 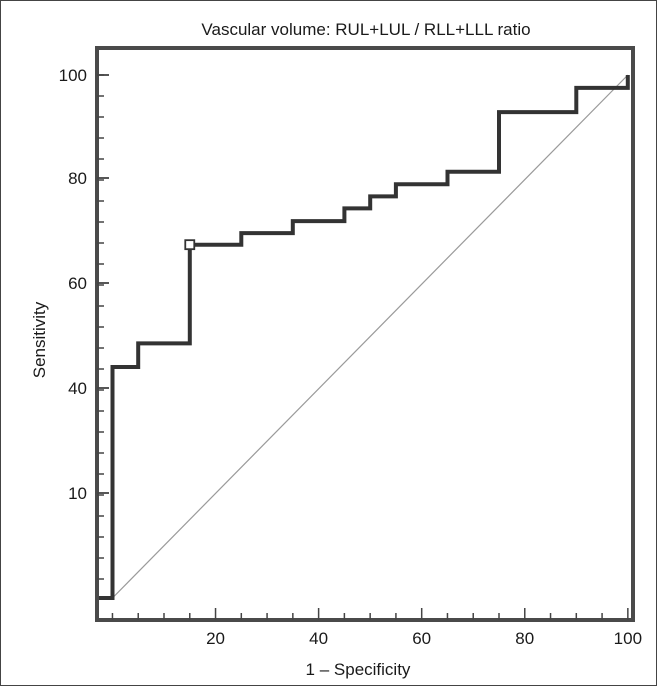 What do you see at coordinates (39, 339) in the screenshot?
I see `y-axis-label: Sensitivity` at bounding box center [39, 339].